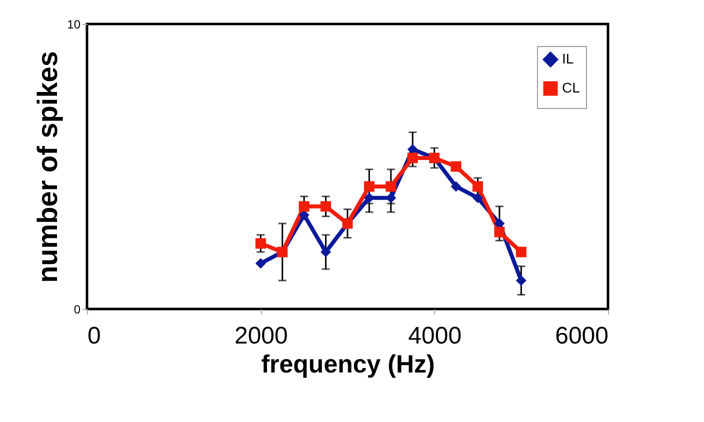  Describe the element at coordinates (348, 364) in the screenshot. I see `x-axis-title: frequency (Hz)` at that location.